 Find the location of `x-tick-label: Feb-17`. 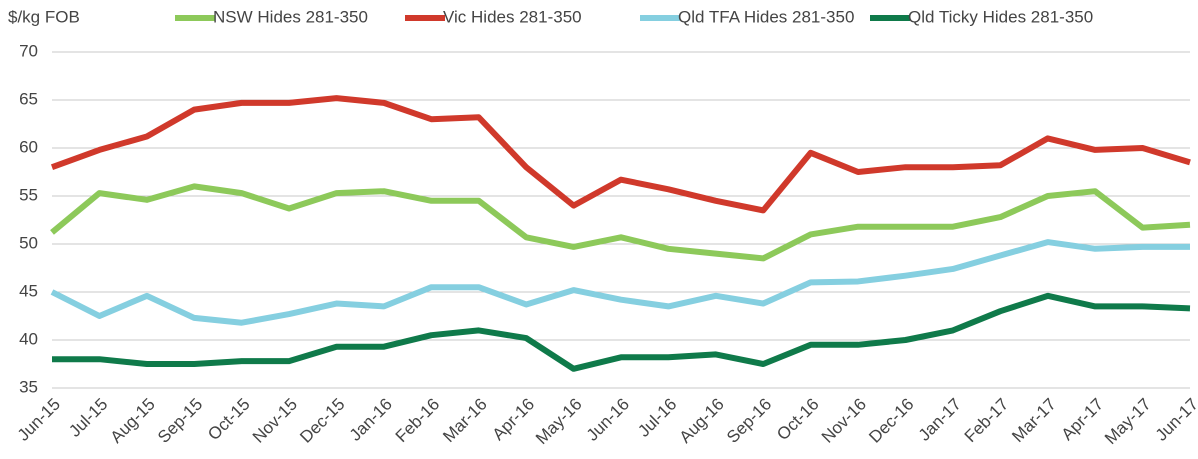

x-tick-label: Feb-17 is located at coordinates (987, 421).